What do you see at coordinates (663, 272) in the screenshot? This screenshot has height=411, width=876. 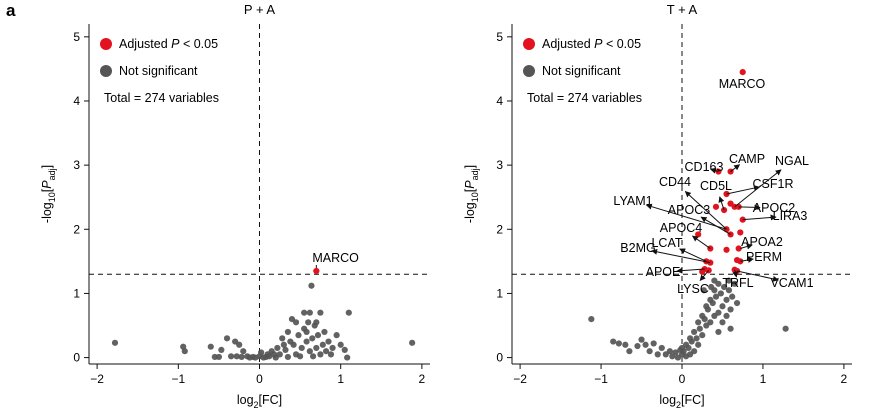 I see `point-label: APOE` at bounding box center [663, 272].